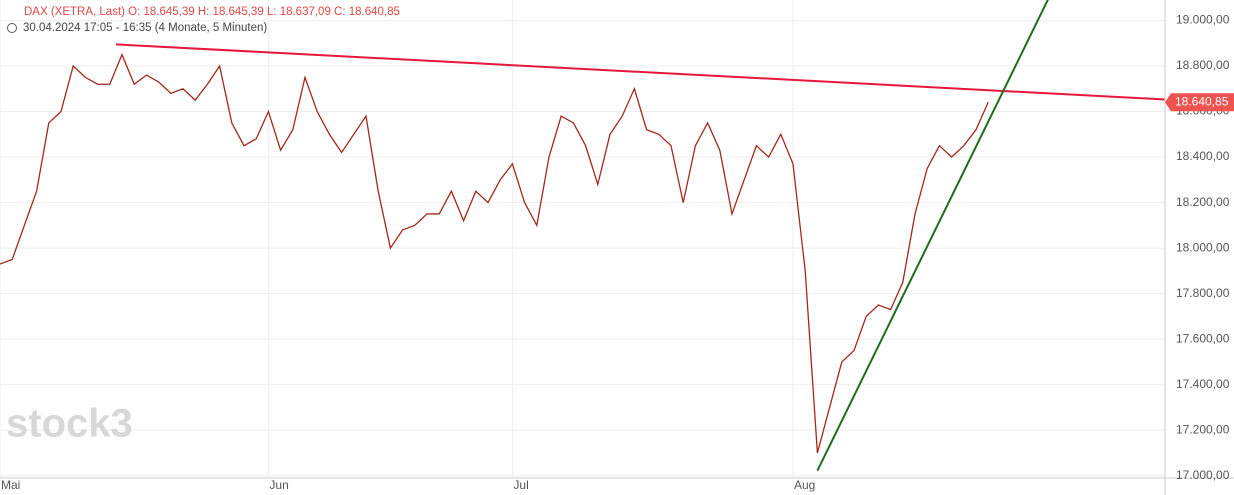  I want to click on y-tick-label: 18.200,00, so click(1203, 202).